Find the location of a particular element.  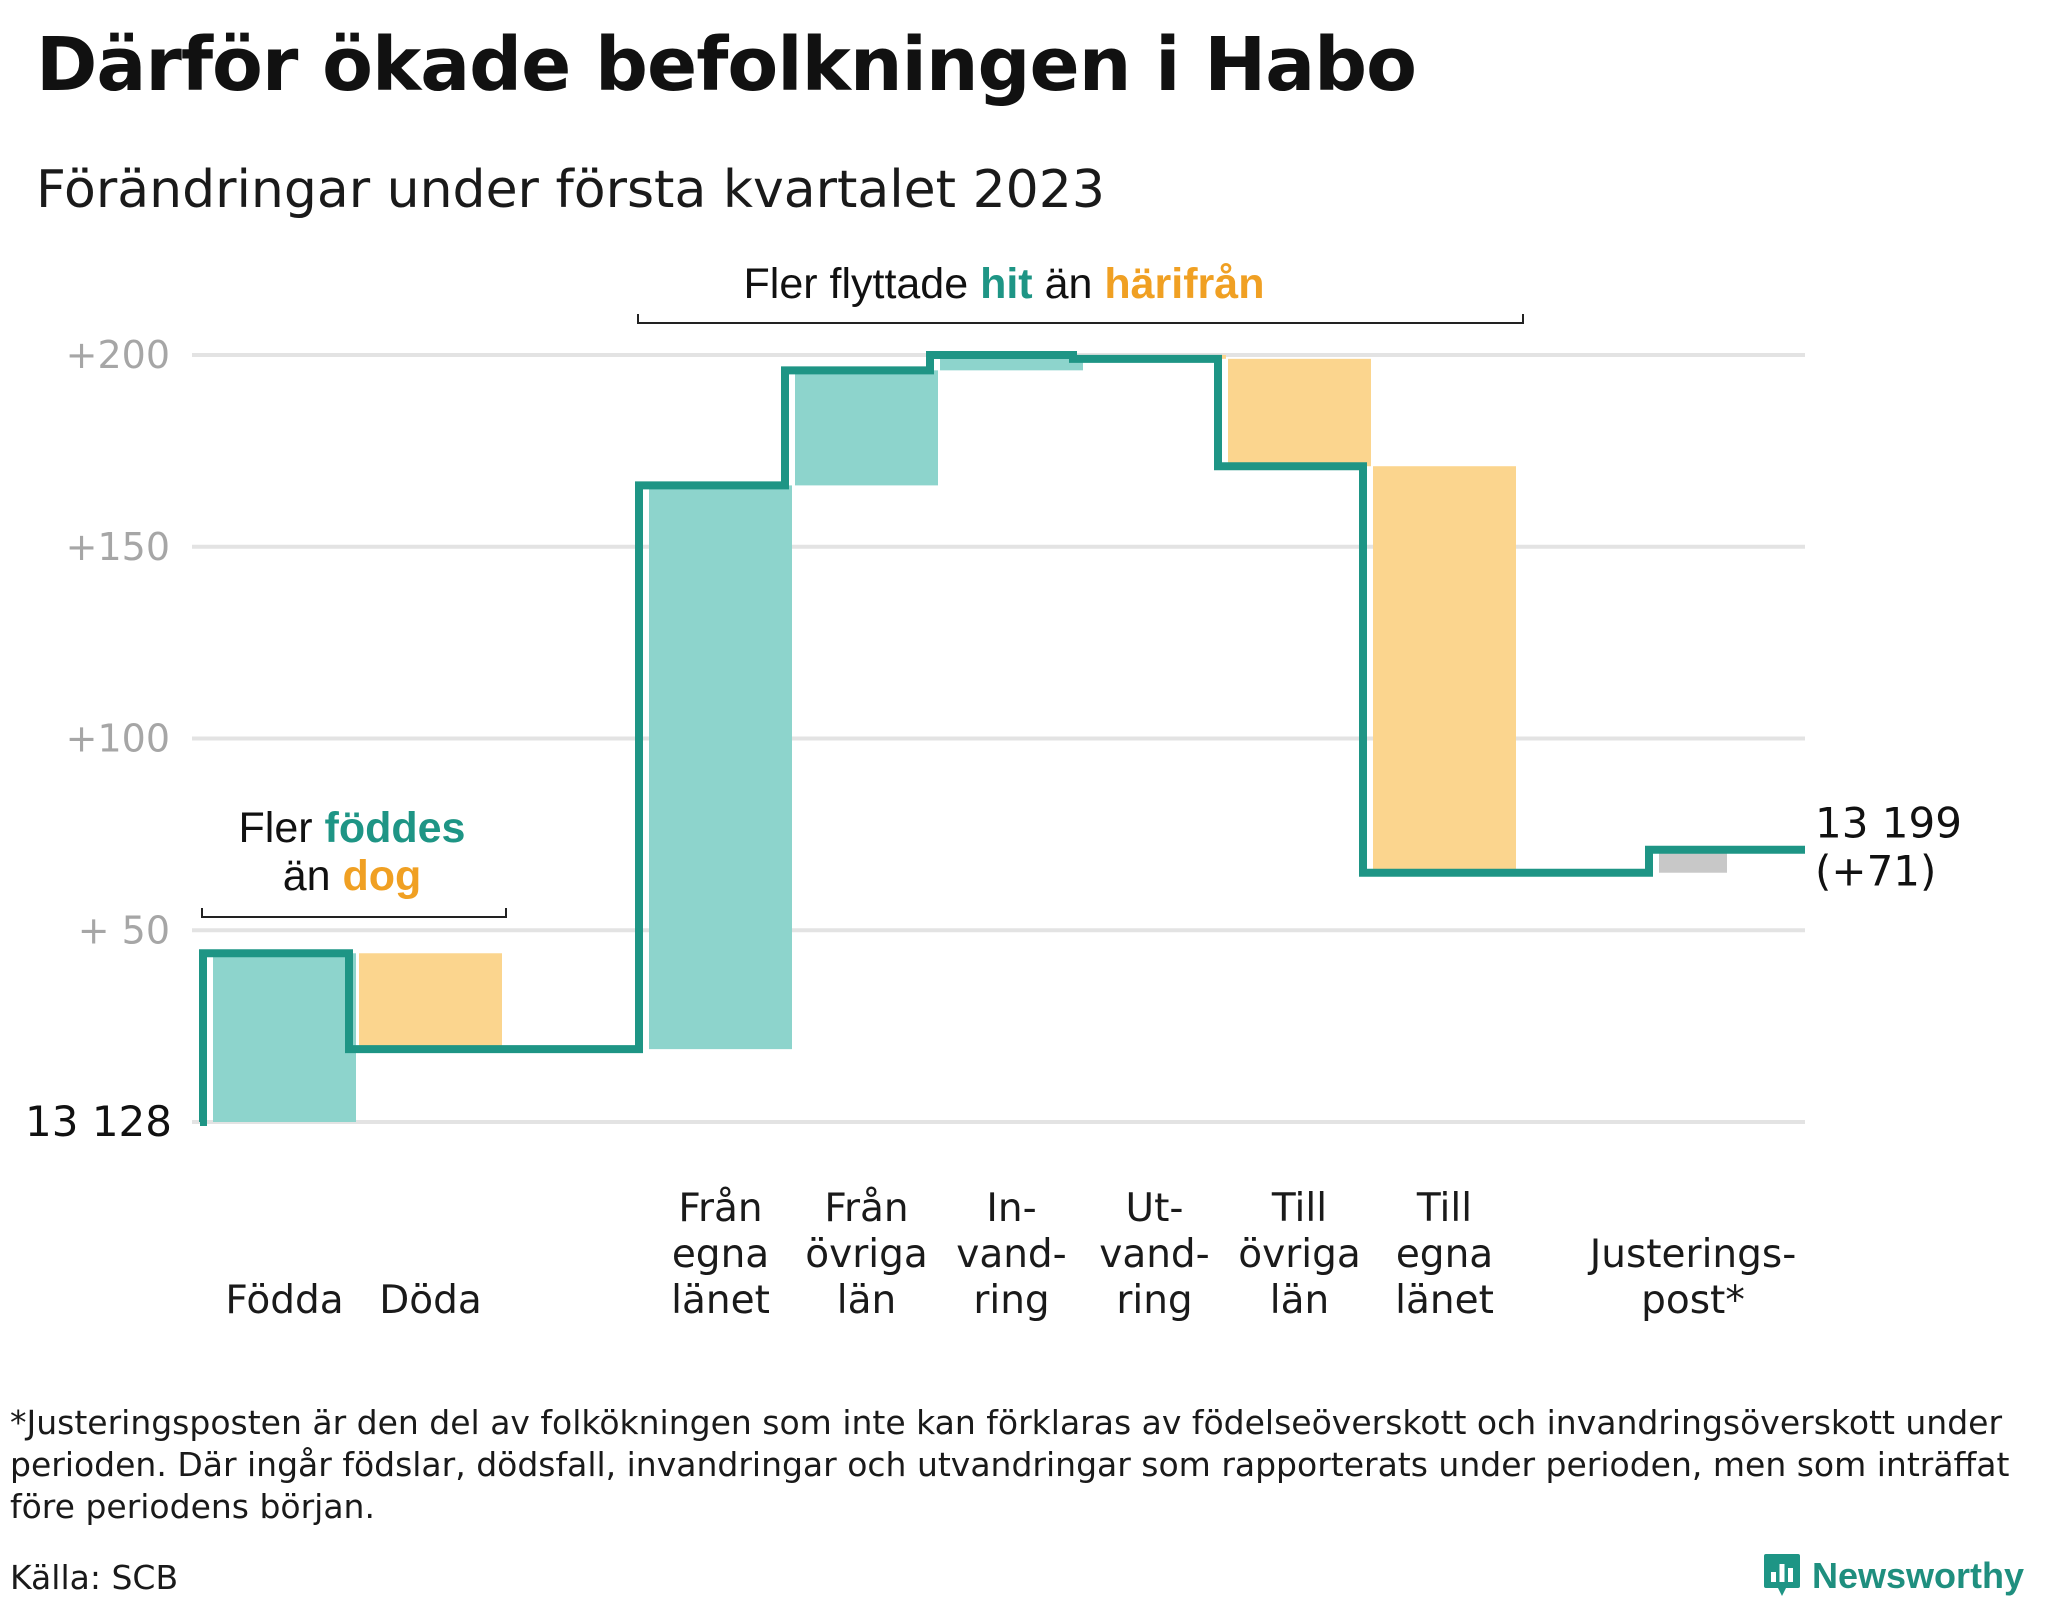

category-label: Ut-vand-ring is located at coordinates (1154, 1254).